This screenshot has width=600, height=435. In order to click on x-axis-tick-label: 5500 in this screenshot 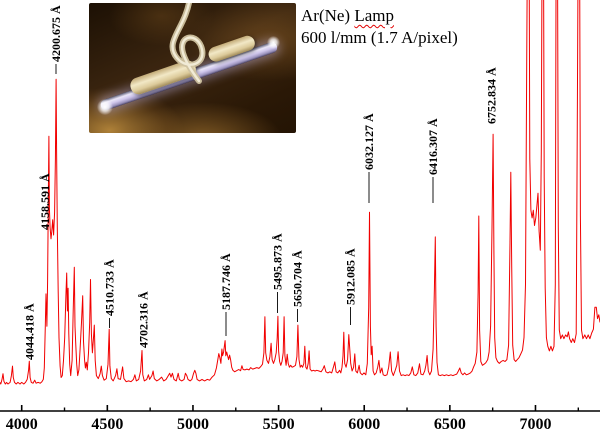, I will do `click(279, 424)`.